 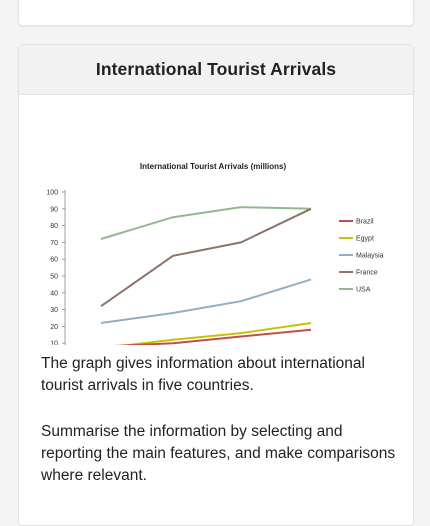 What do you see at coordinates (365, 239) in the screenshot?
I see `legend-label-egypt: Egypt` at bounding box center [365, 239].